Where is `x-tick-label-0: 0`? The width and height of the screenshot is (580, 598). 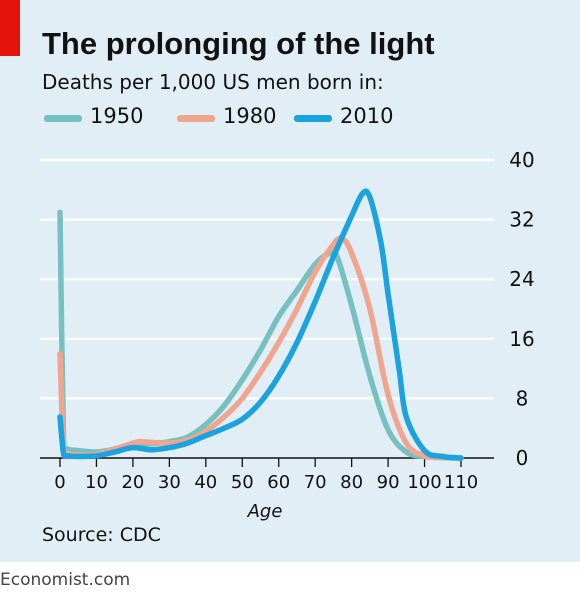 x-tick-label-0: 0 is located at coordinates (59, 482).